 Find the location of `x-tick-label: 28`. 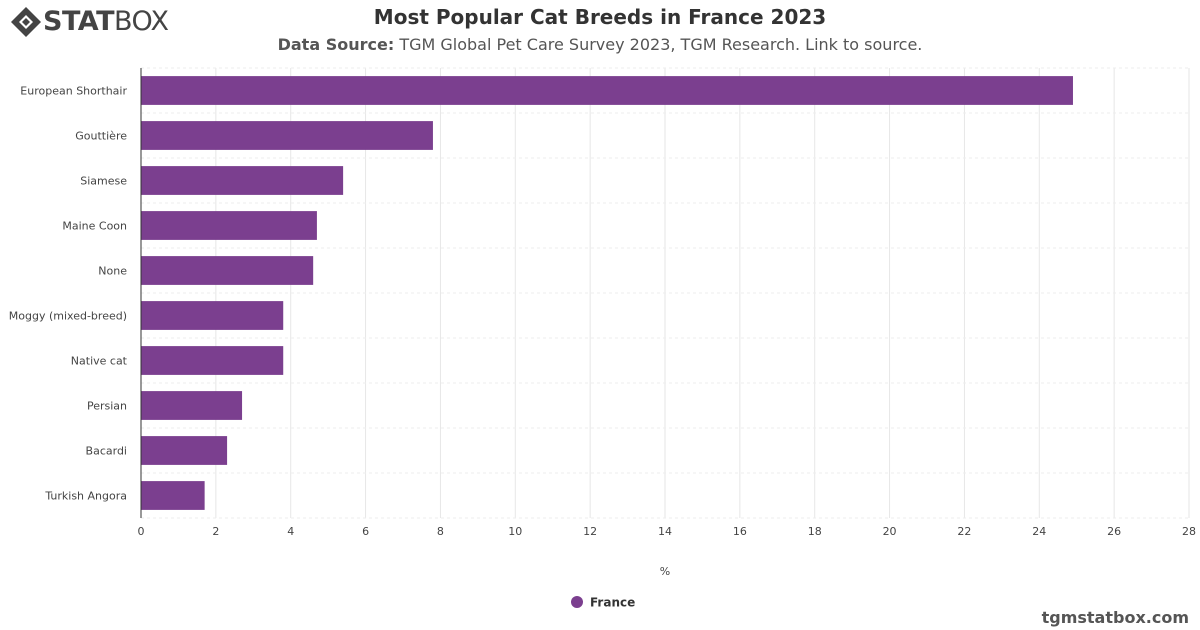

x-tick-label: 28 is located at coordinates (1189, 531).